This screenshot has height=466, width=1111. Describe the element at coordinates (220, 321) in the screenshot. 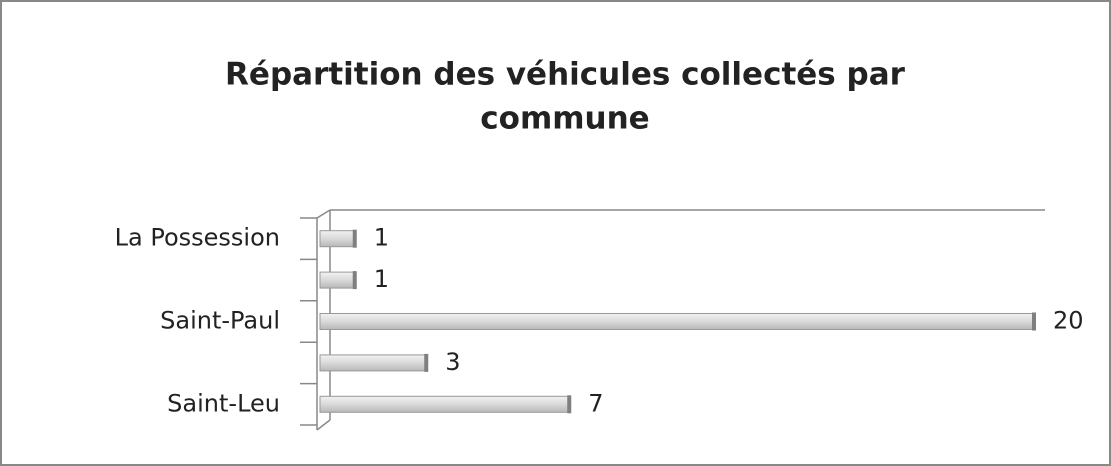

I see `category-label: Saint-Paul` at that location.